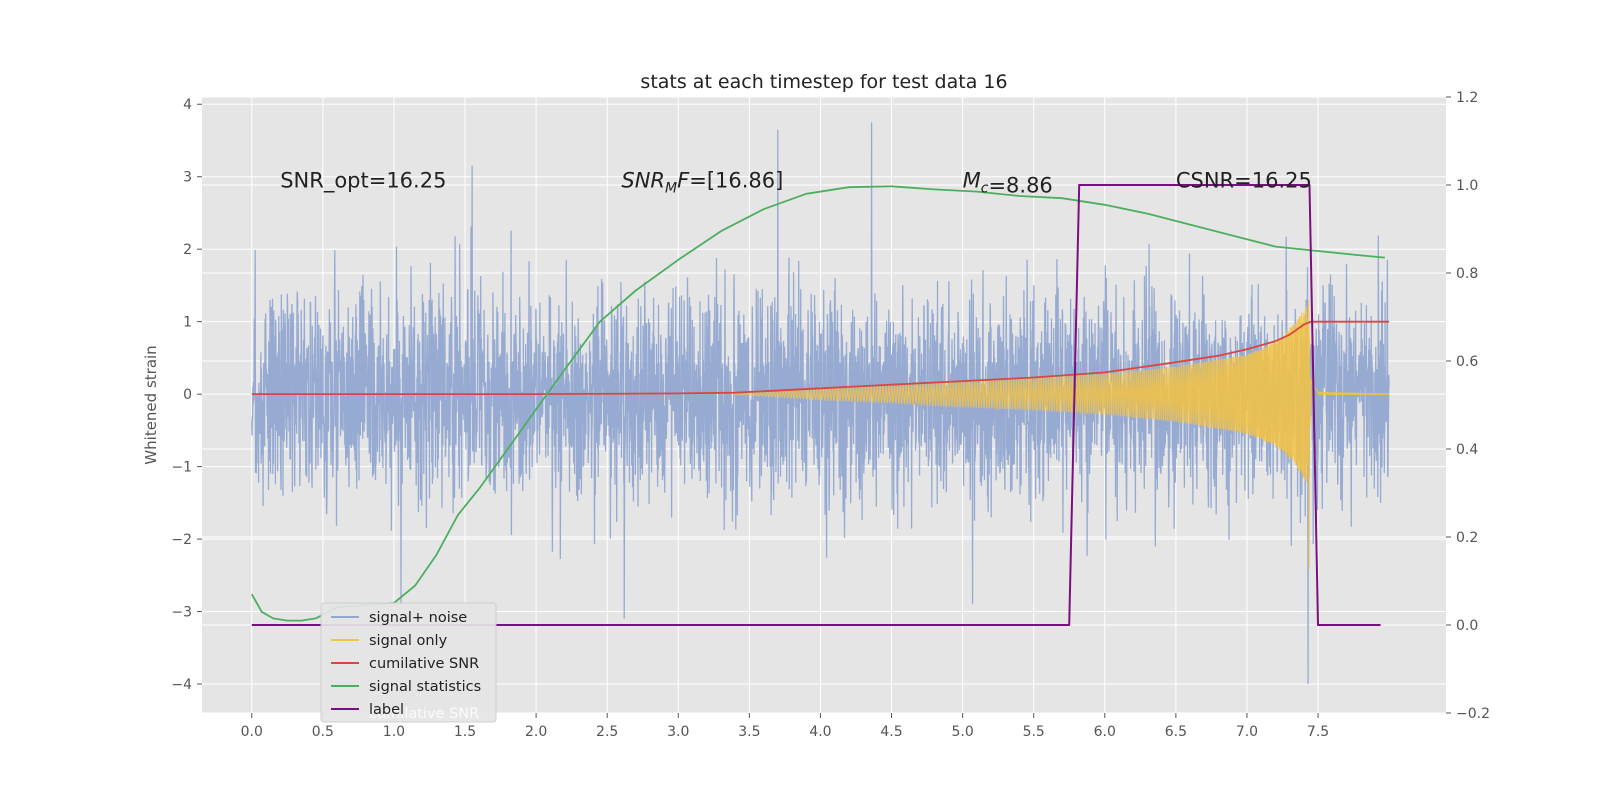 The height and width of the screenshot is (800, 1600). I want to click on x-tick-label: 4.0, so click(820, 732).